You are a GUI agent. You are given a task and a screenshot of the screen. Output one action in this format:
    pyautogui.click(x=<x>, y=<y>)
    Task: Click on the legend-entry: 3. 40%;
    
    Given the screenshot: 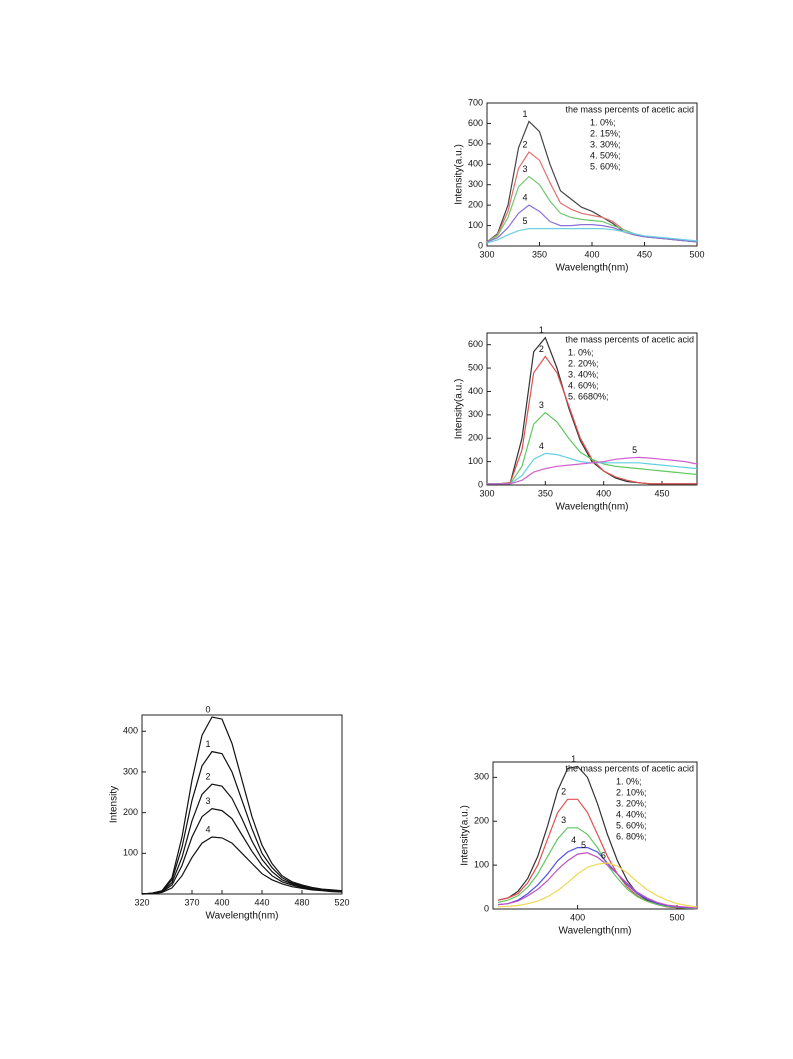 What is the action you would take?
    pyautogui.click(x=583, y=374)
    